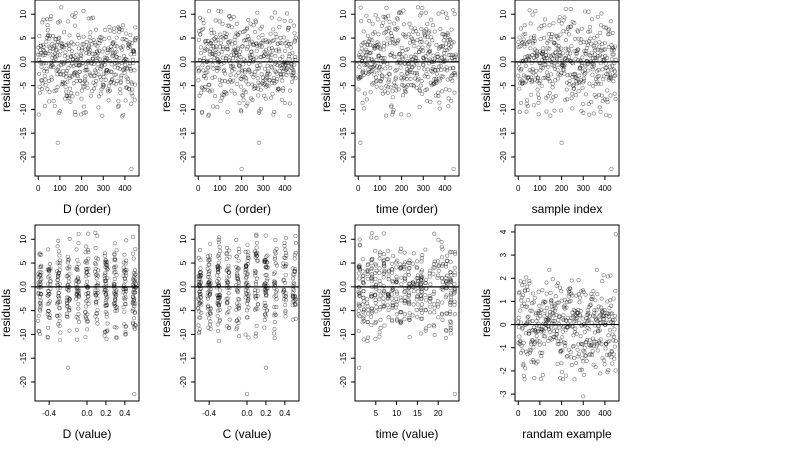  Describe the element at coordinates (38, 188) in the screenshot. I see `x-tick-label: 0` at that location.